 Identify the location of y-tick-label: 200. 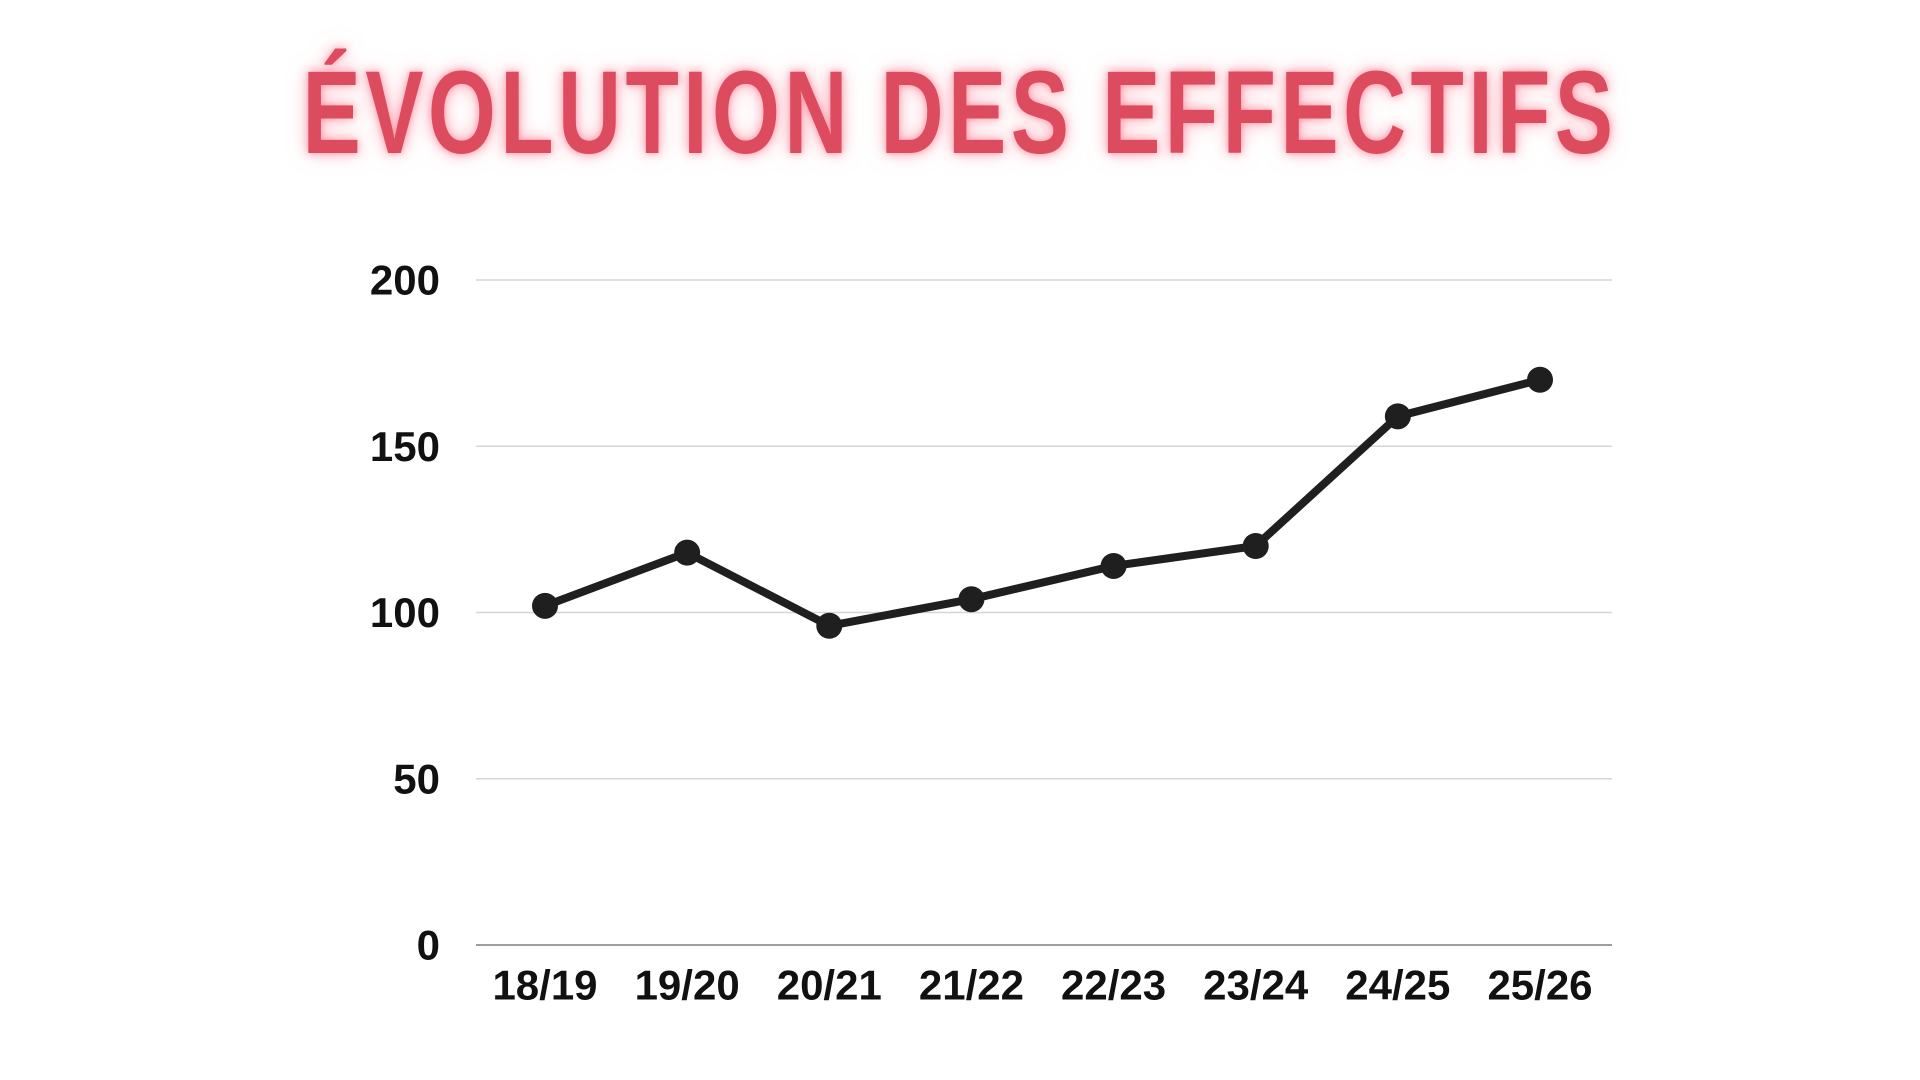
(405, 280).